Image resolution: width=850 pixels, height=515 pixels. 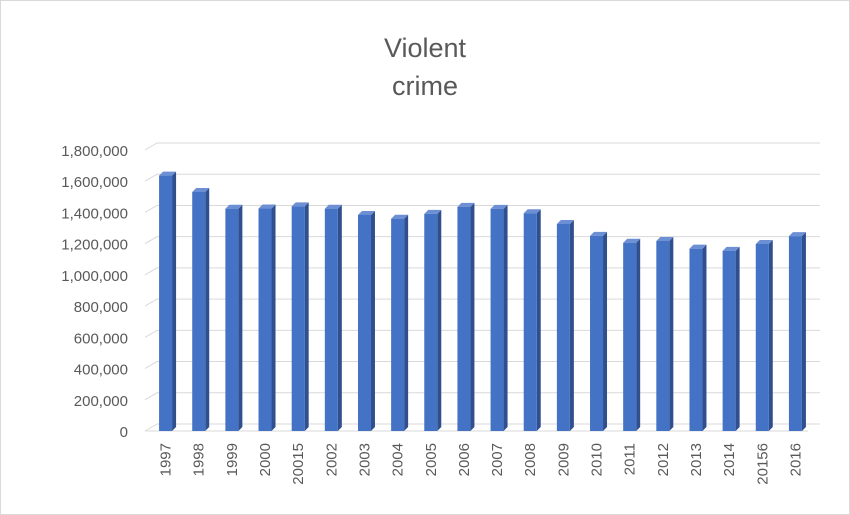 I want to click on y-tick-label: 1,600,000, so click(x=94, y=182).